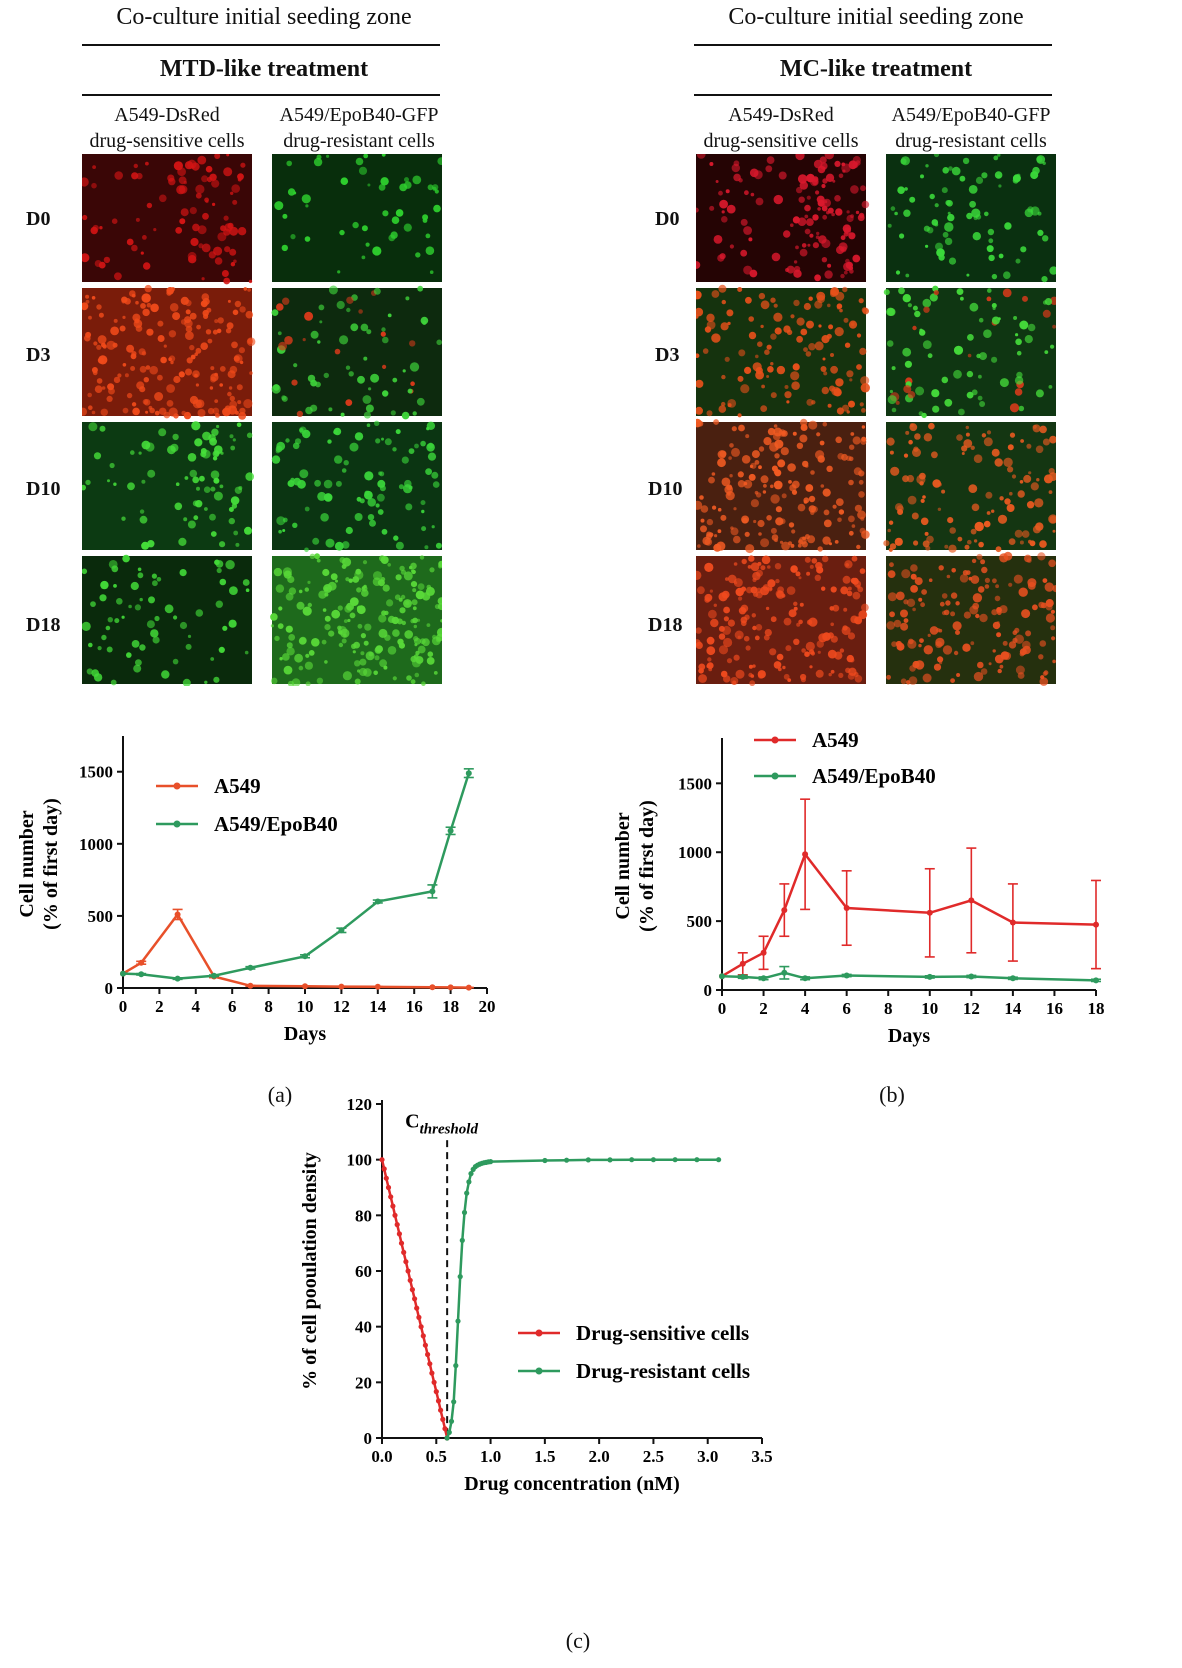 This screenshot has height=1668, width=1182. Describe the element at coordinates (167, 352) in the screenshot. I see `micrograph-background` at that location.